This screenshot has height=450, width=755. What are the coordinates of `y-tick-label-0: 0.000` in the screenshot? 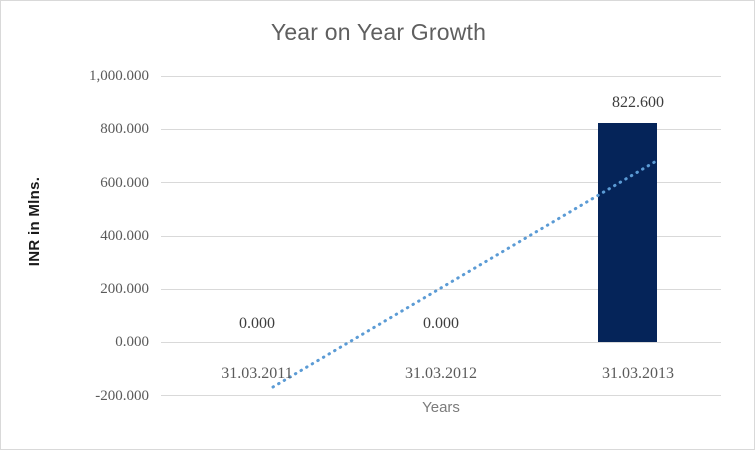 It's located at (132, 342).